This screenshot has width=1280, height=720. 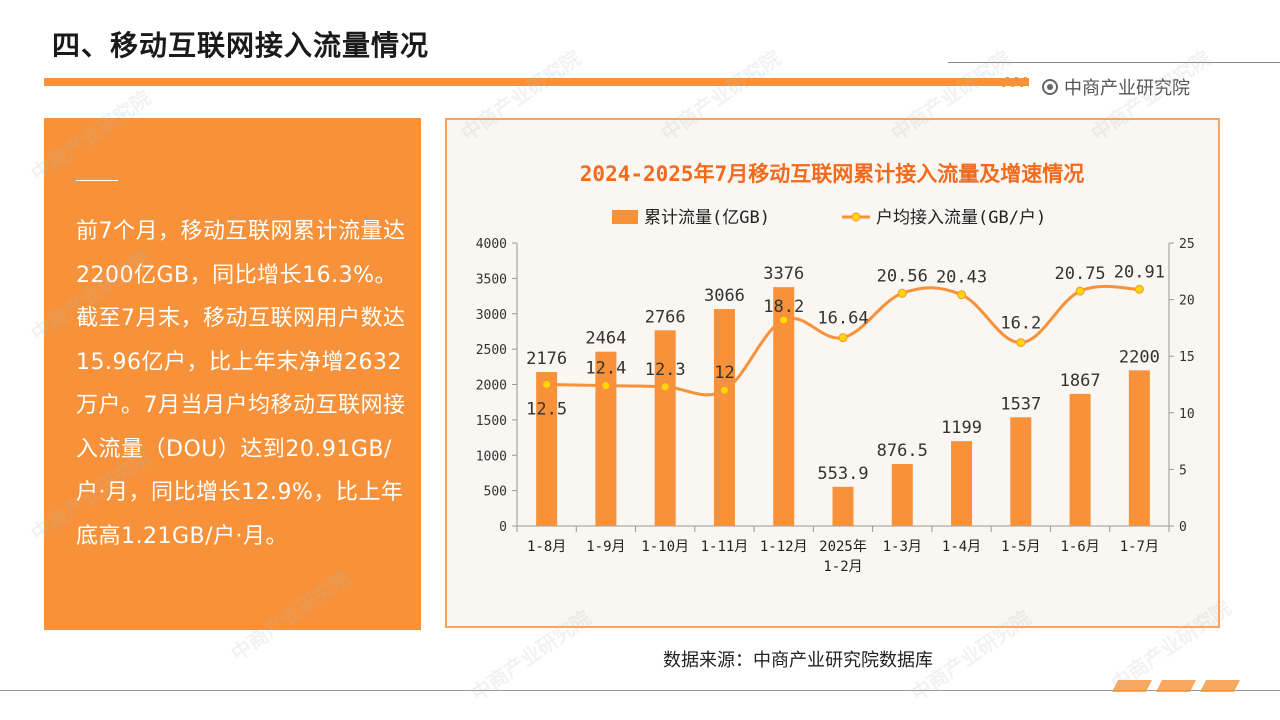 What do you see at coordinates (491, 386) in the screenshot?
I see `left-tick-label: 2000` at bounding box center [491, 386].